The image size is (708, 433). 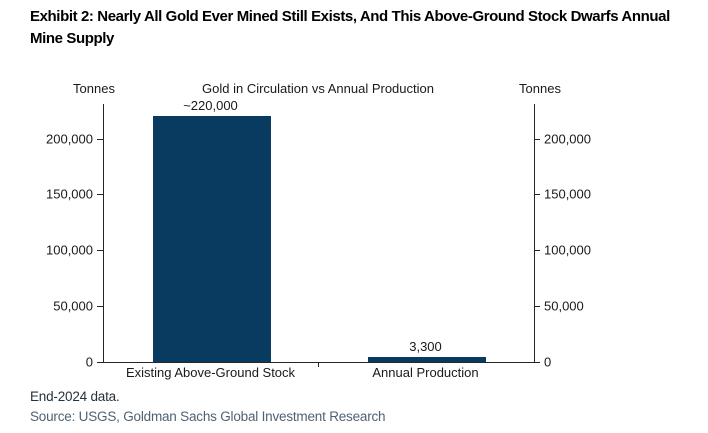 I want to click on bar-existing-above-ground-stock, so click(x=212, y=239).